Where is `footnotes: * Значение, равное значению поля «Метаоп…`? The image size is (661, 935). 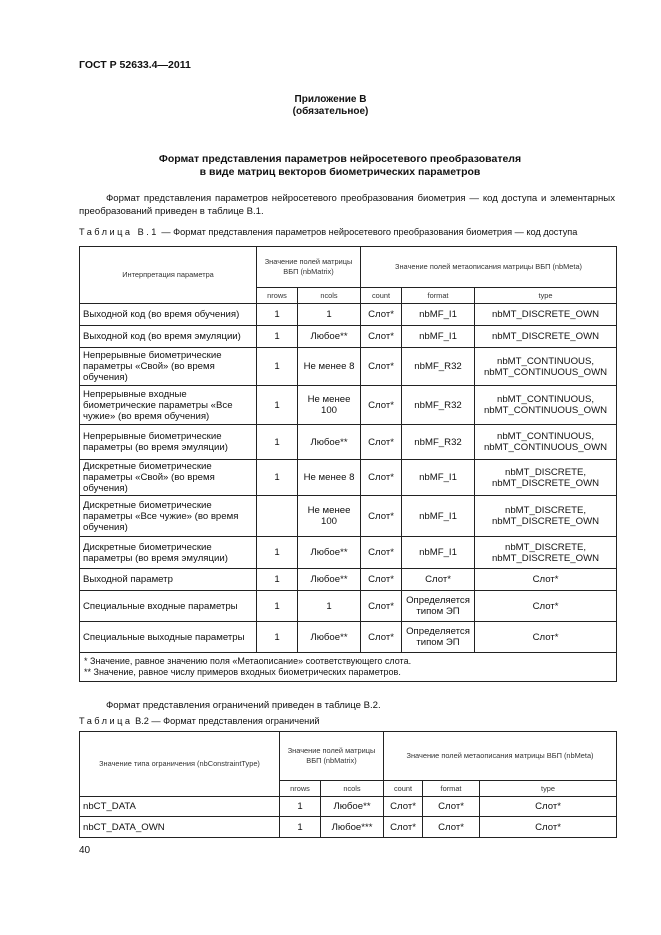 footnotes: * Значение, равное значению поля «Метаоп… is located at coordinates (348, 667).